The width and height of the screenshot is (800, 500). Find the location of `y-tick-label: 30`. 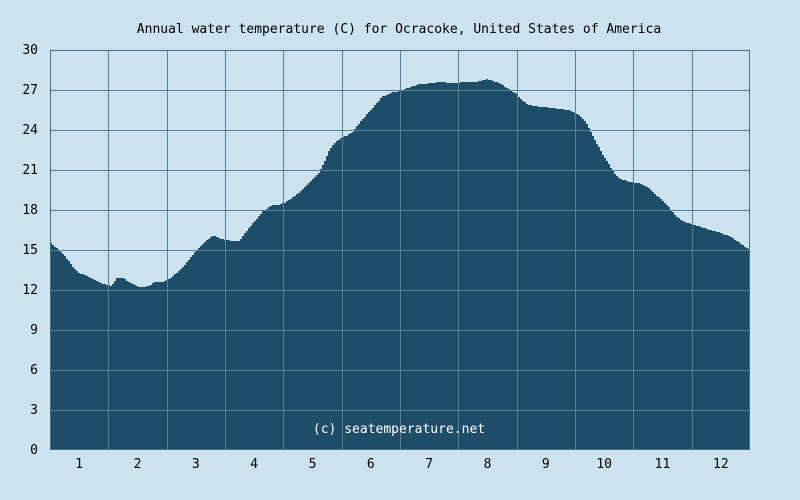

y-tick-label: 30 is located at coordinates (30, 50).